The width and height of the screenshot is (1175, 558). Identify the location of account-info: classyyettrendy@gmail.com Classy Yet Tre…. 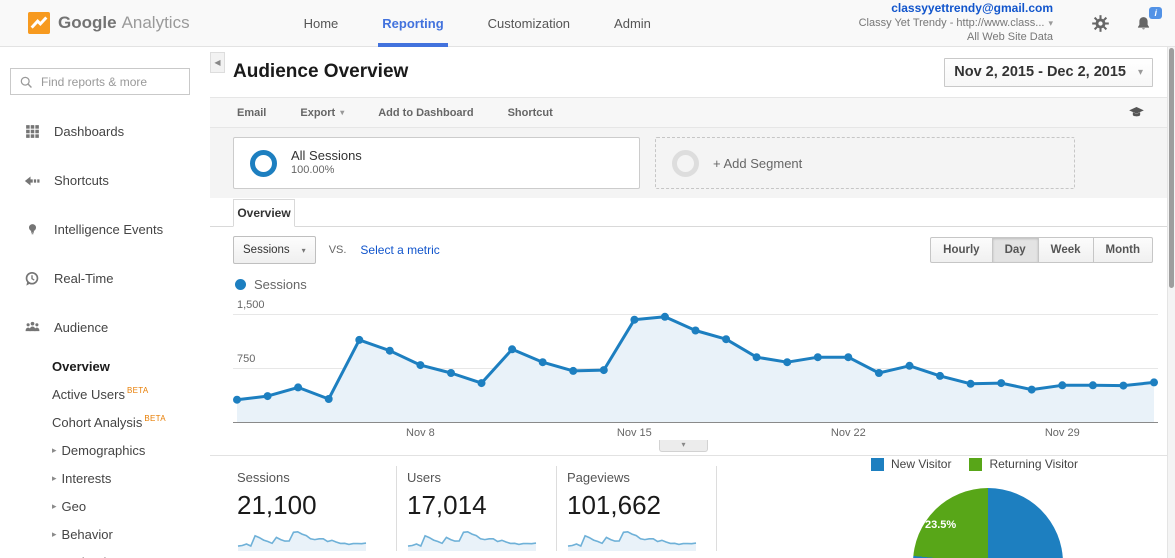
(956, 23).